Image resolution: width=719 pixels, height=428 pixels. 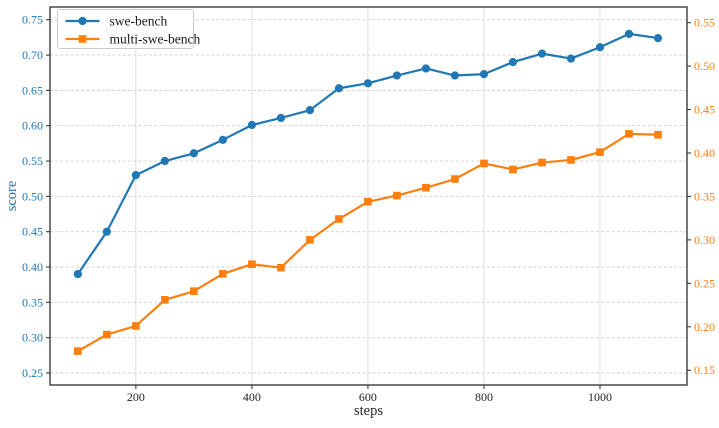 I want to click on left-axis-tick-label: 0.35, so click(x=32, y=302).